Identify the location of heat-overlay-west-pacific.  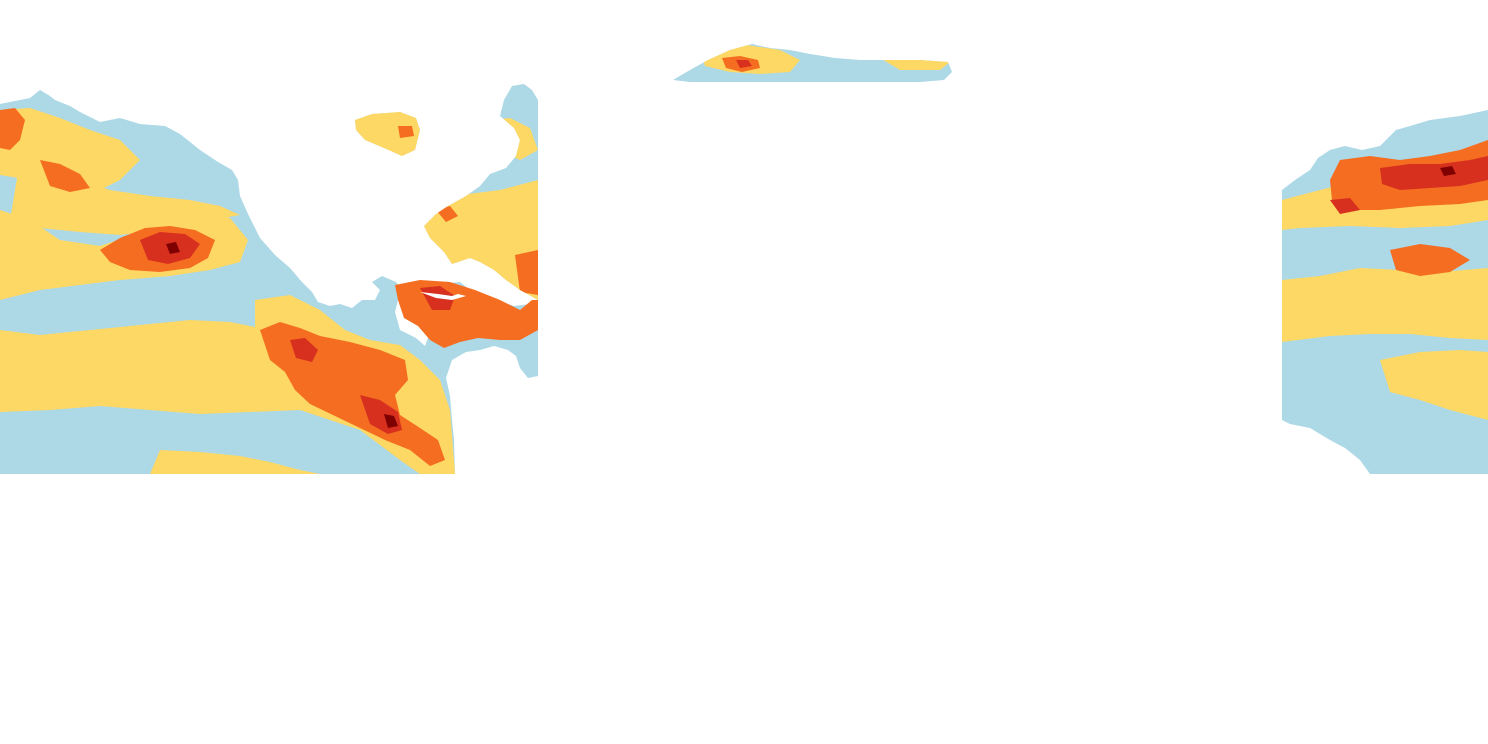
(1385, 280).